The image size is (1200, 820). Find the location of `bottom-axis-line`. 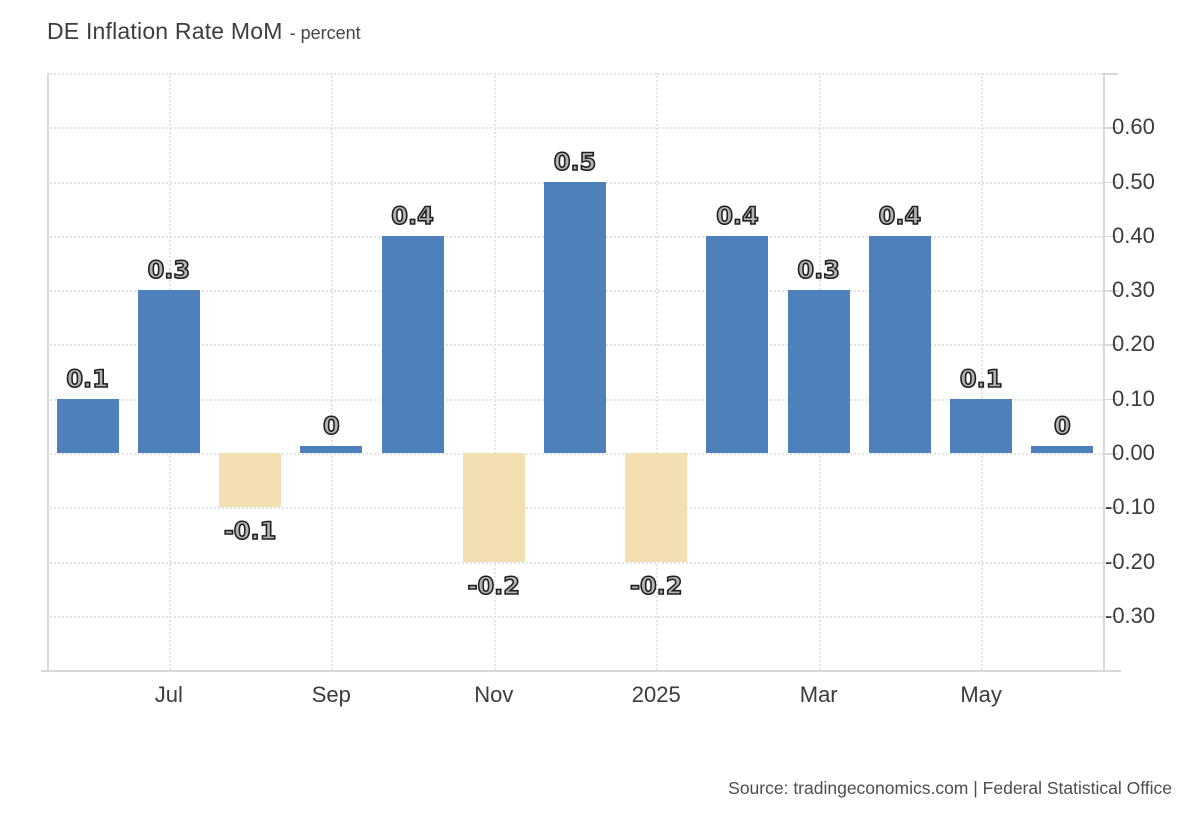

bottom-axis-line is located at coordinates (581, 671).